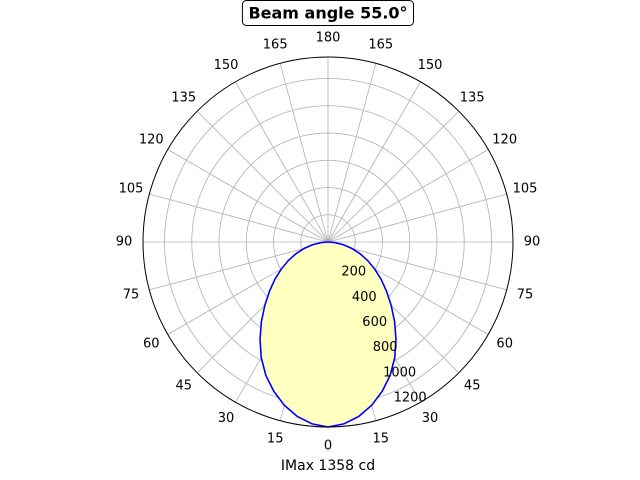 The width and height of the screenshot is (640, 480). I want to click on radial-tick-label: 800, so click(385, 347).